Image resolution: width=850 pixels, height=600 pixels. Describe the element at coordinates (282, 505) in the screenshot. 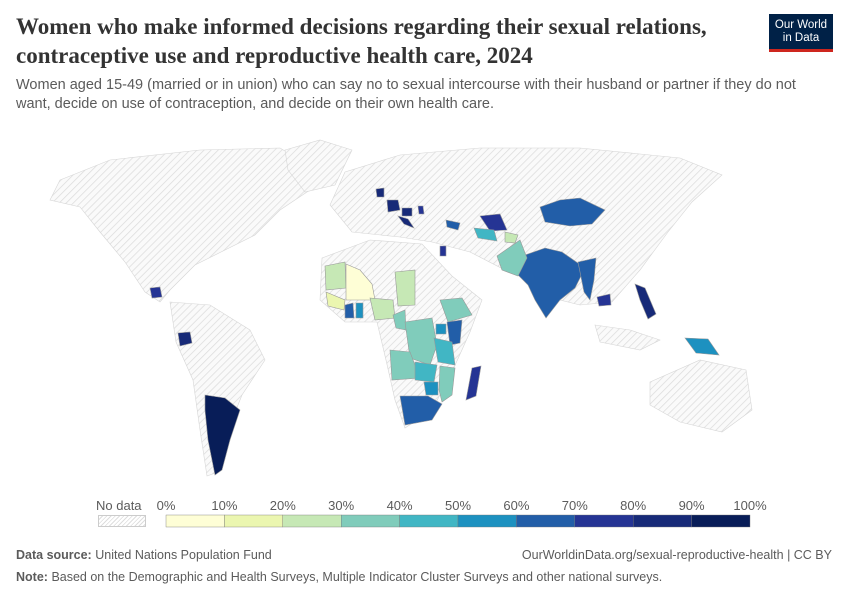

I see `legend-tick-label: 20%` at that location.